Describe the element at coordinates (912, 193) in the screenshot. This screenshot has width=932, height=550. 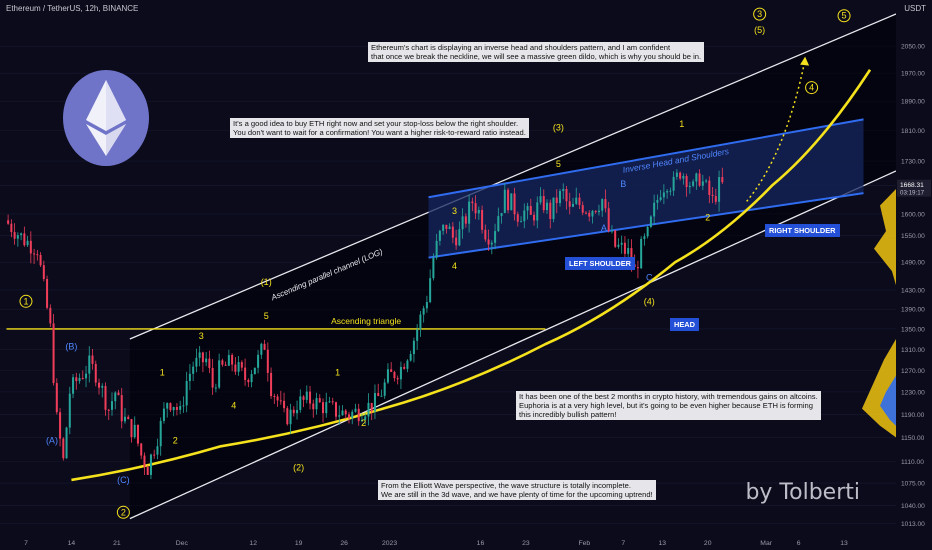
I see `price-countdown: 03:19:17` at that location.